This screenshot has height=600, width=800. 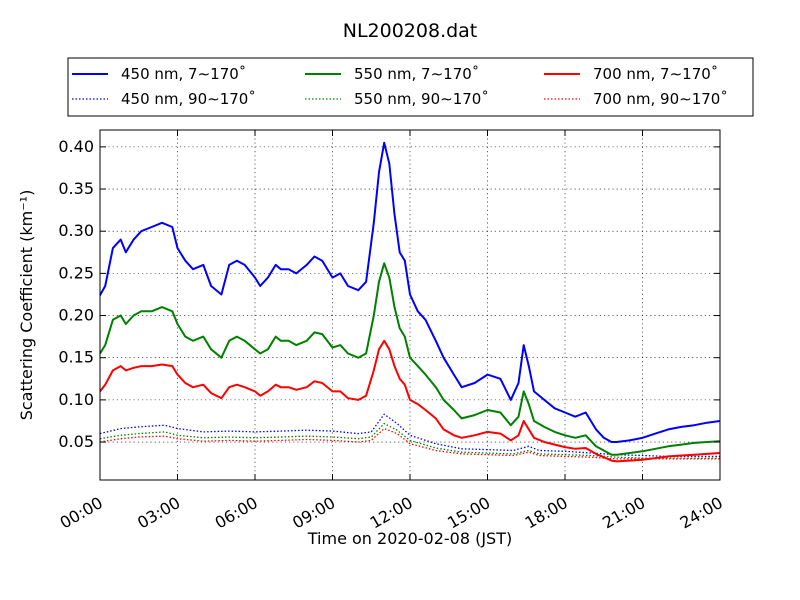 What do you see at coordinates (76, 146) in the screenshot?
I see `y-tick-label: 0.40` at bounding box center [76, 146].